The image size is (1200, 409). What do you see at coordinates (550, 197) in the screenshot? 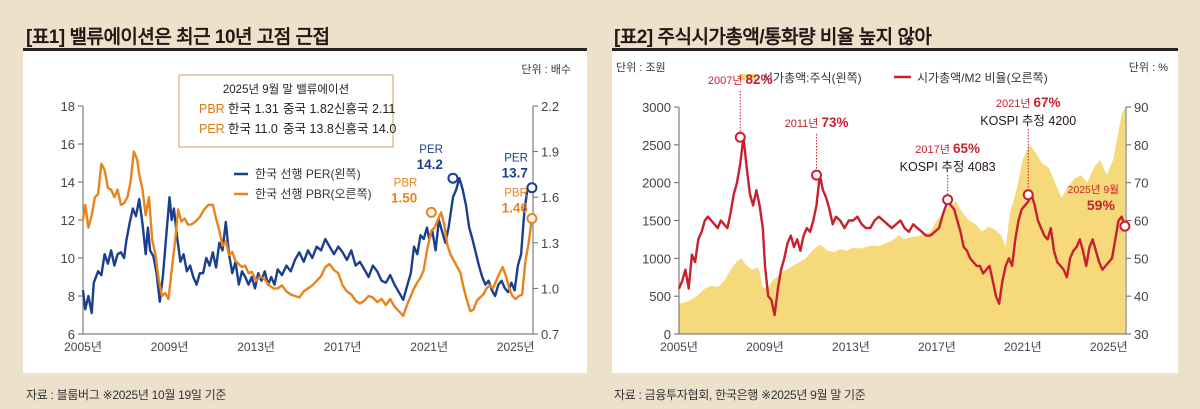
I see `y-right-tick-label: 1.6` at bounding box center [550, 197].